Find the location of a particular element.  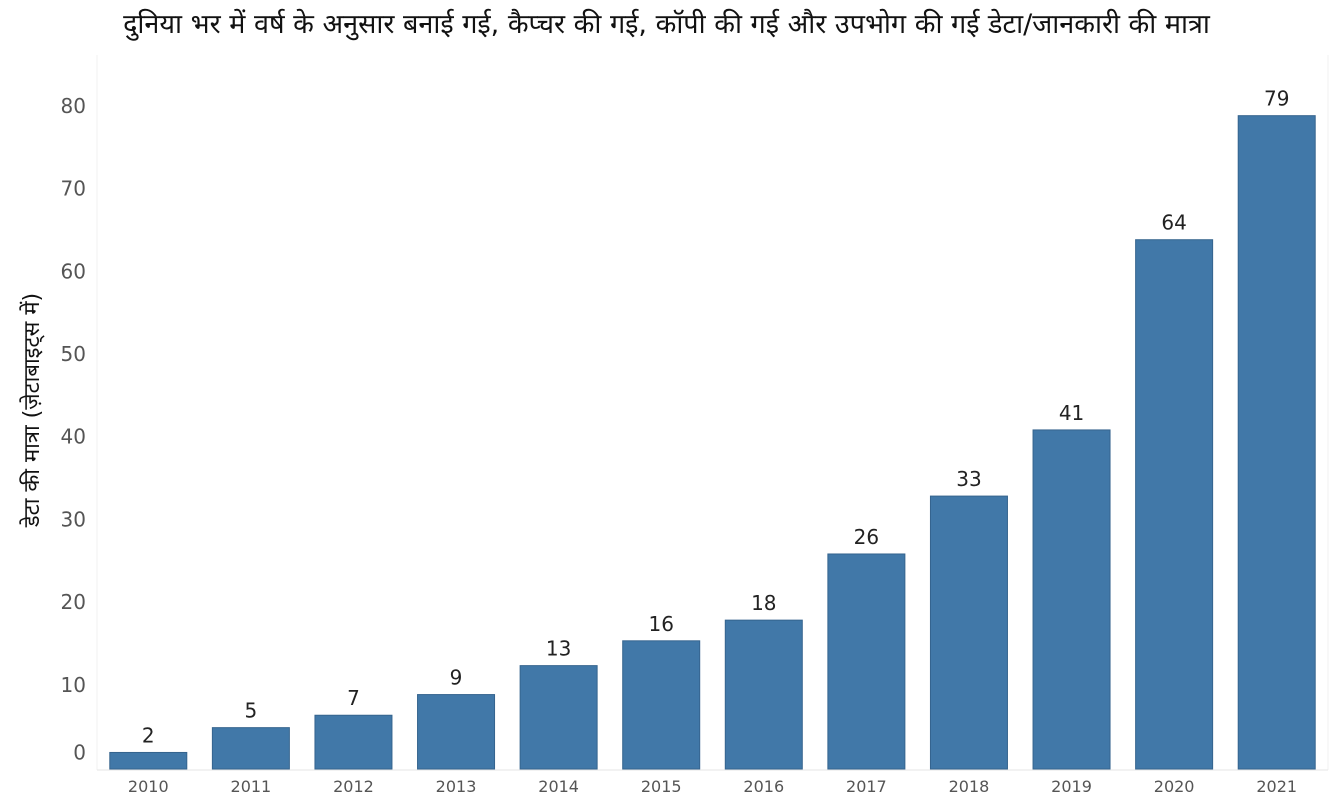

data-label: 16 is located at coordinates (660, 624).